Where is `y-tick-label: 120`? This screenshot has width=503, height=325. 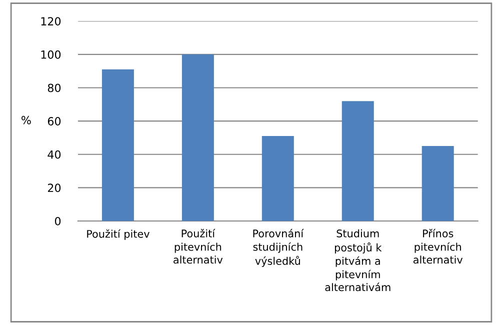
y-tick-label: 120 is located at coordinates (51, 21).